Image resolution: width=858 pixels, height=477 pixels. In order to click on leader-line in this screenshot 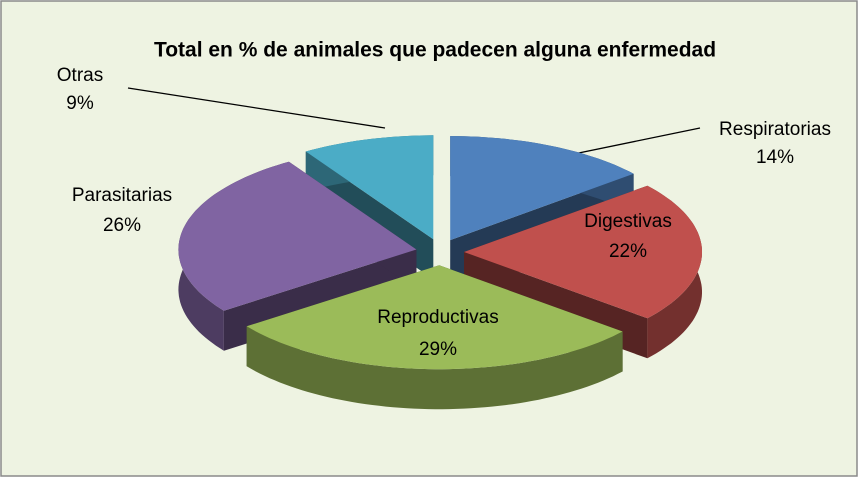, I will do `click(256, 108)`.